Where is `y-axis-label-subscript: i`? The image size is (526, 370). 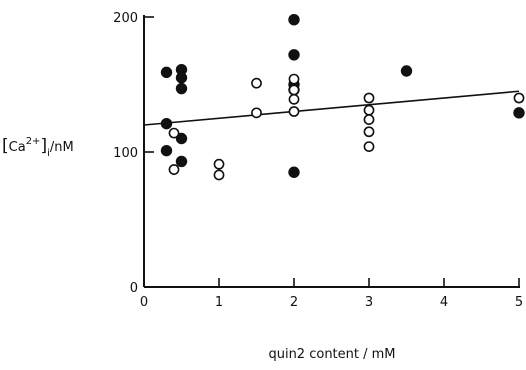
y-axis-label-subscript: i is located at coordinates (48, 153).